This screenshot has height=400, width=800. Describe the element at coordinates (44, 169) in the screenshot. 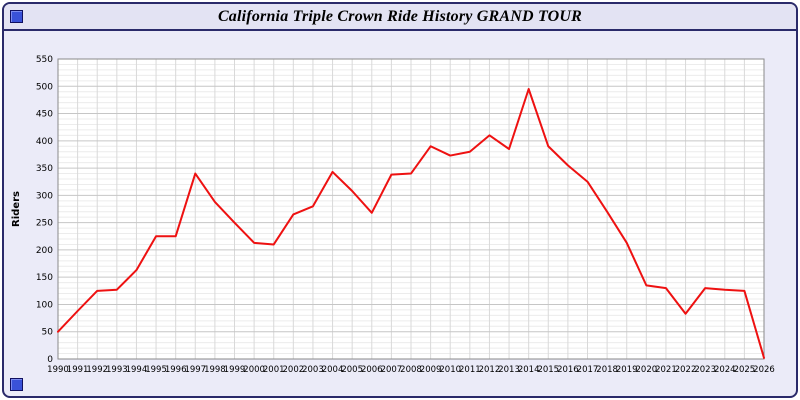

I see `svg-text: 350` at that location.